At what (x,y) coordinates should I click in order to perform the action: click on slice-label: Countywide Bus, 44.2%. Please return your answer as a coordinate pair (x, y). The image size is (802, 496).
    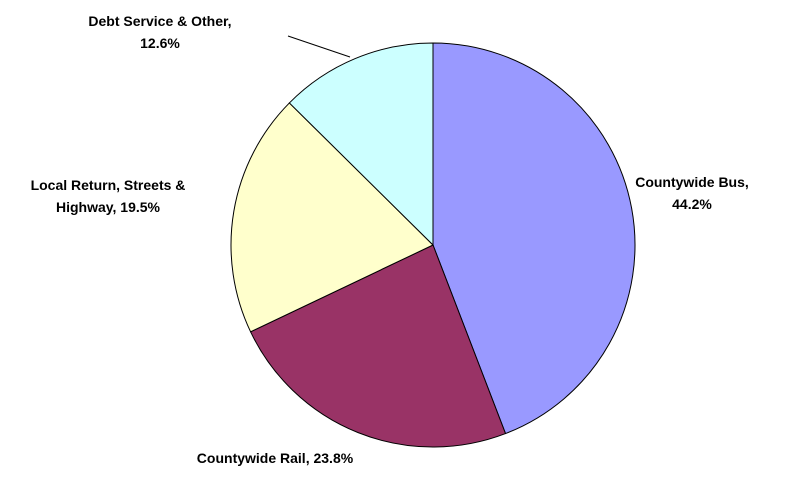
    Looking at the image, I should click on (692, 193).